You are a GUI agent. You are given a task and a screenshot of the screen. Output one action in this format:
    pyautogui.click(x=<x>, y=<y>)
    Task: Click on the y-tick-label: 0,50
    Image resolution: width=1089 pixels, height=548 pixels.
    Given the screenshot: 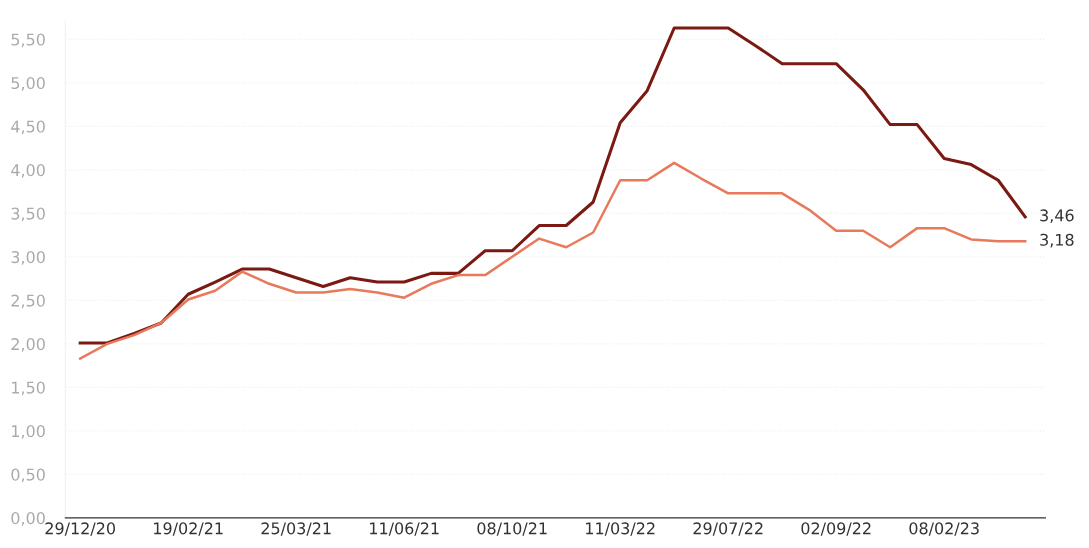 What is the action you would take?
    pyautogui.click(x=28, y=475)
    